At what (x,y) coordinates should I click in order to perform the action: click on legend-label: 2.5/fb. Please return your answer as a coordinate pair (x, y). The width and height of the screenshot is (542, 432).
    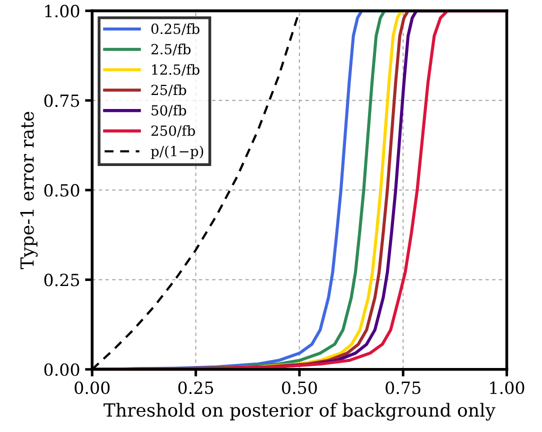
    Looking at the image, I should click on (171, 50).